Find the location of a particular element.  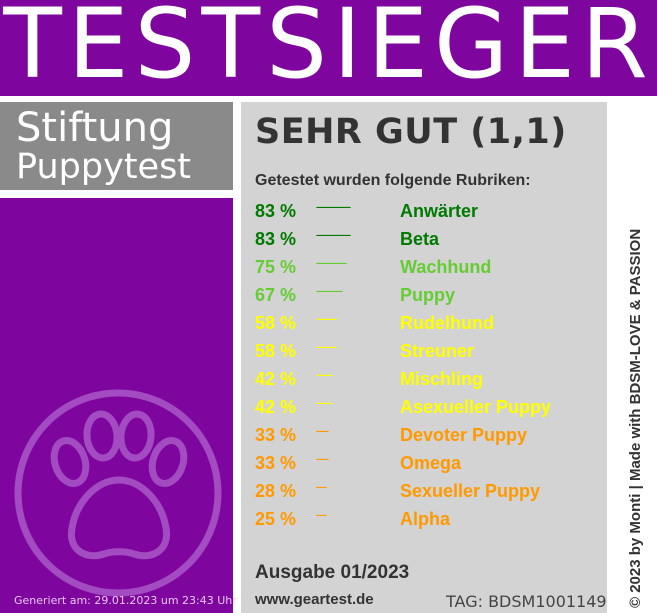

rating-row: 58 % ---------- Streuner is located at coordinates (430, 354).